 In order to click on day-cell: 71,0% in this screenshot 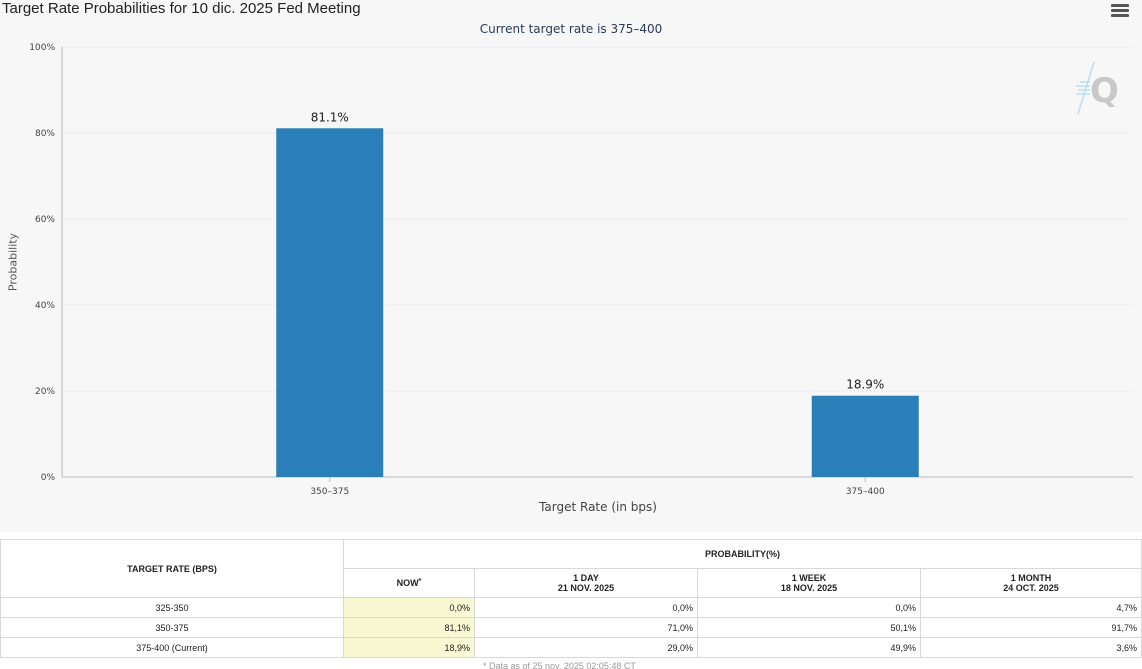, I will do `click(586, 627)`.